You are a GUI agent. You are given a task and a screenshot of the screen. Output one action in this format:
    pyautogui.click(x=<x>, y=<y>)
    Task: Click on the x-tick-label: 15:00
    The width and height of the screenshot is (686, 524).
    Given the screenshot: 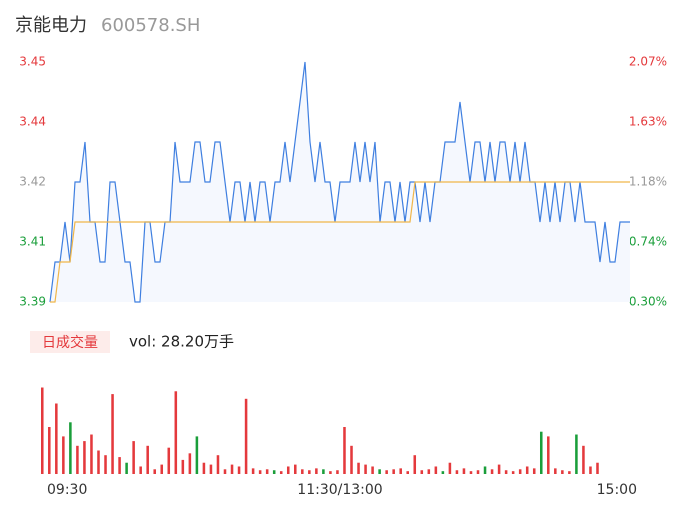 What is the action you would take?
    pyautogui.click(x=617, y=490)
    